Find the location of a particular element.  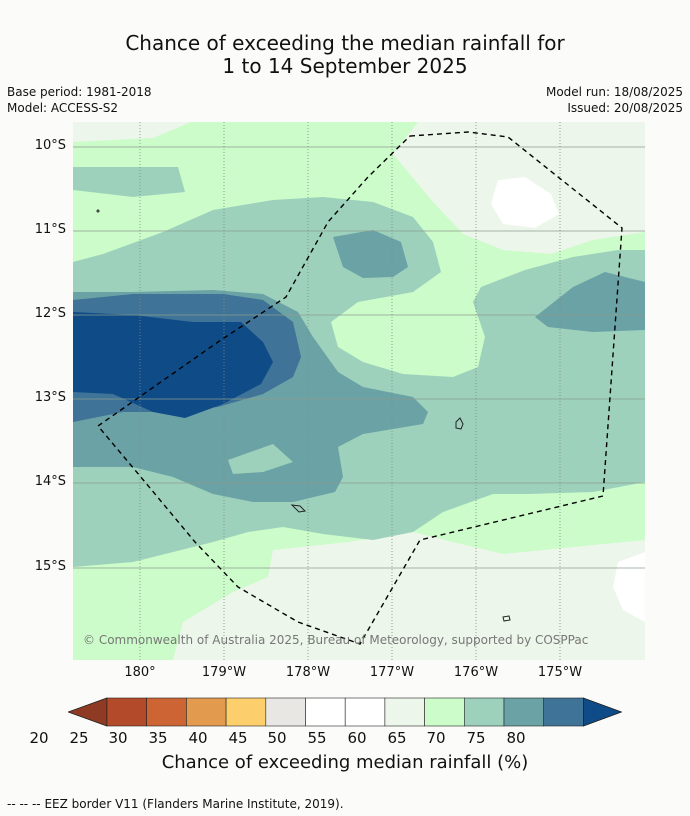

lat-label-11s: 11°S is located at coordinates (50, 229).